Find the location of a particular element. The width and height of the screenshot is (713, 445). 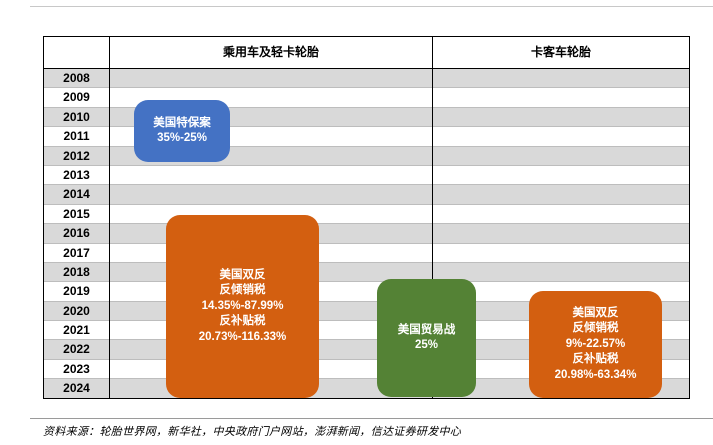

year-label: 2011 is located at coordinates (76, 136).